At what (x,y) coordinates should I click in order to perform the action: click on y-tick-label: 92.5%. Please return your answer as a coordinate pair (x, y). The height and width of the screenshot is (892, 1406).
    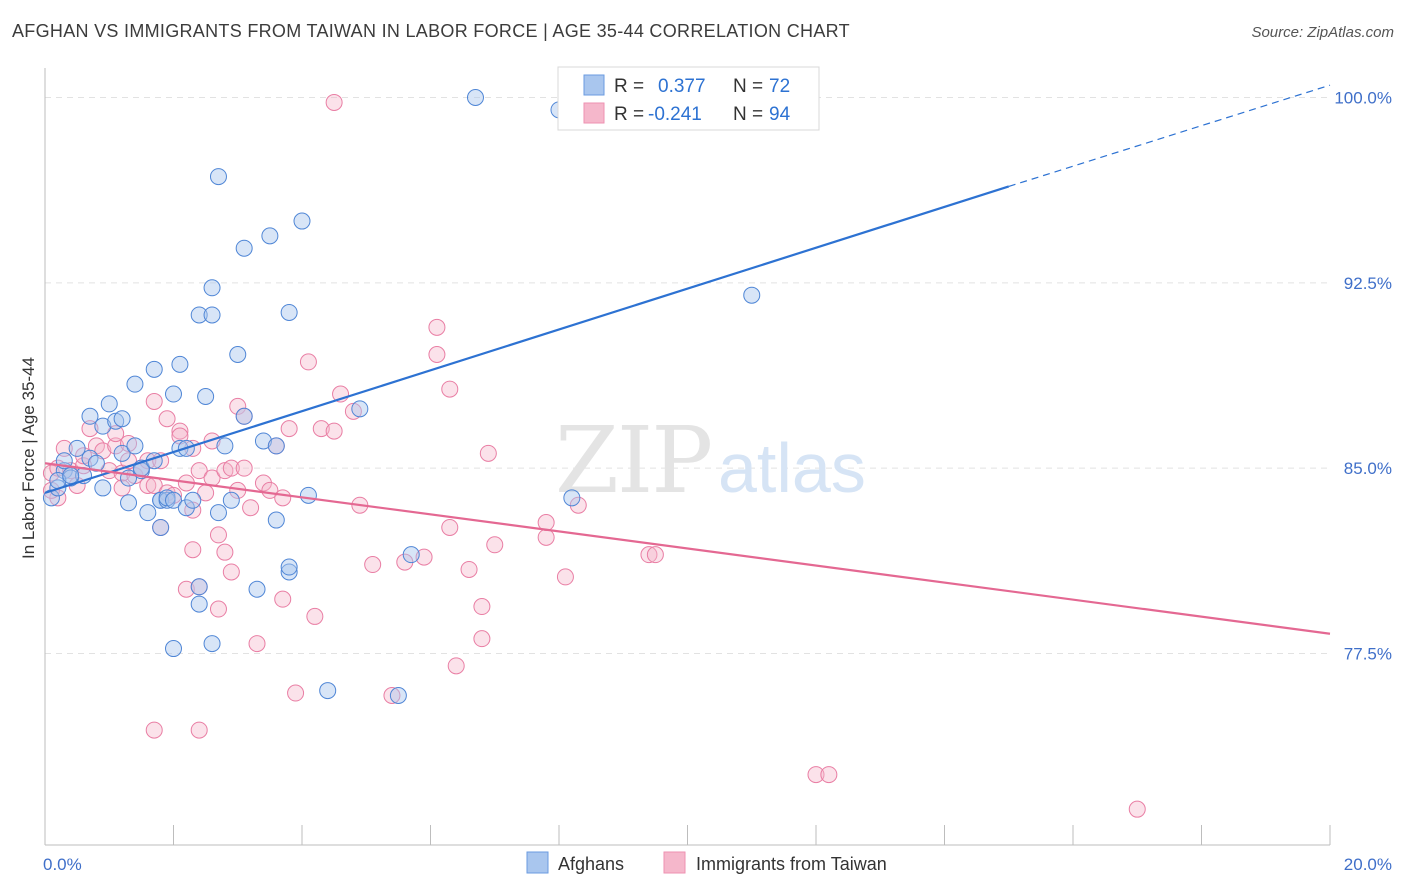
    Looking at the image, I should click on (1368, 283).